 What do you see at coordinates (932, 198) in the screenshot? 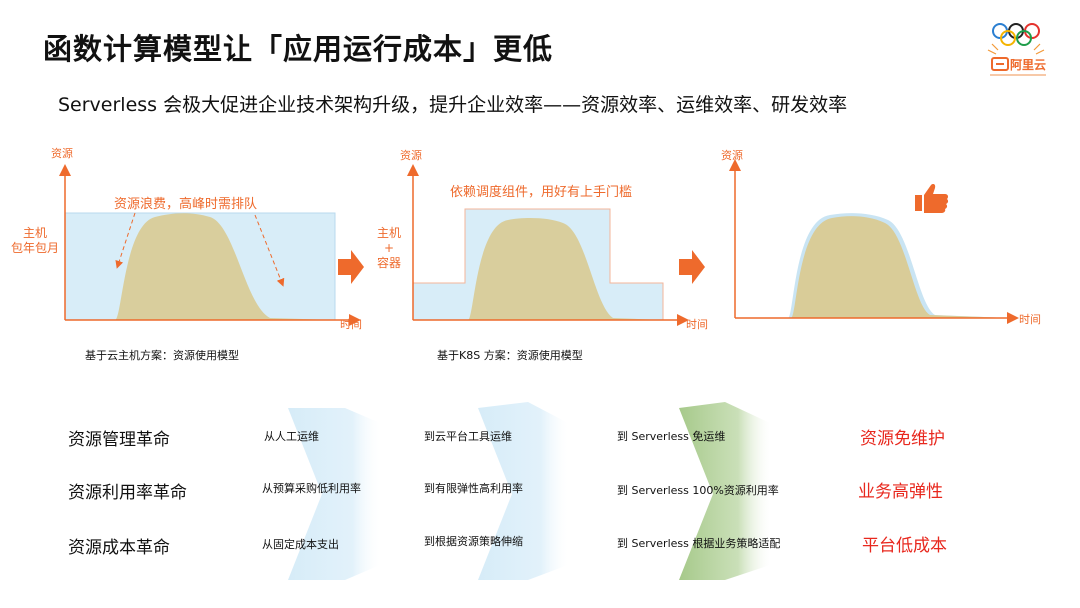
I see `thumbs-up-icon` at bounding box center [932, 198].